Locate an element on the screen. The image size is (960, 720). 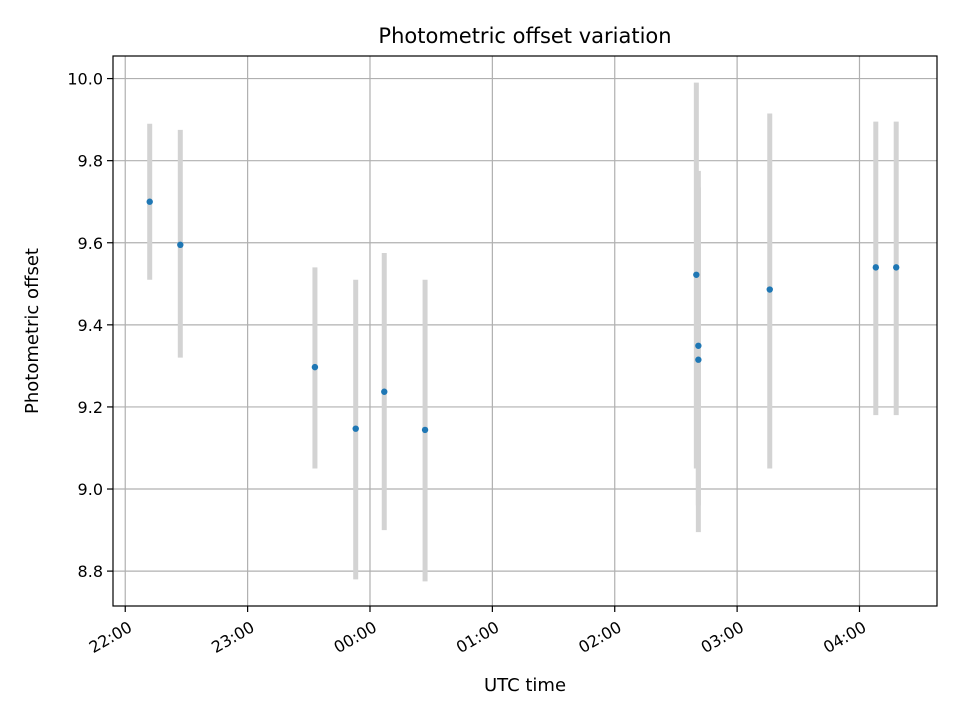
y-tick-label: 9.8 is located at coordinates (90, 161).